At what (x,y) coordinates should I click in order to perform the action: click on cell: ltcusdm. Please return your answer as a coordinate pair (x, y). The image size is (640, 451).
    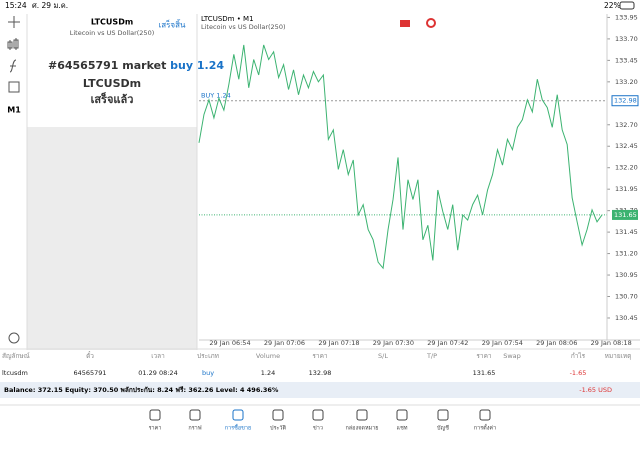
    Looking at the image, I should click on (15, 373).